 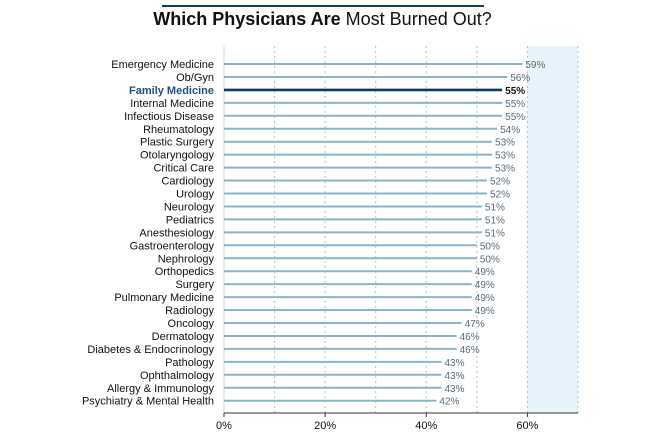 I want to click on category-label: Dermatology, so click(x=183, y=337).